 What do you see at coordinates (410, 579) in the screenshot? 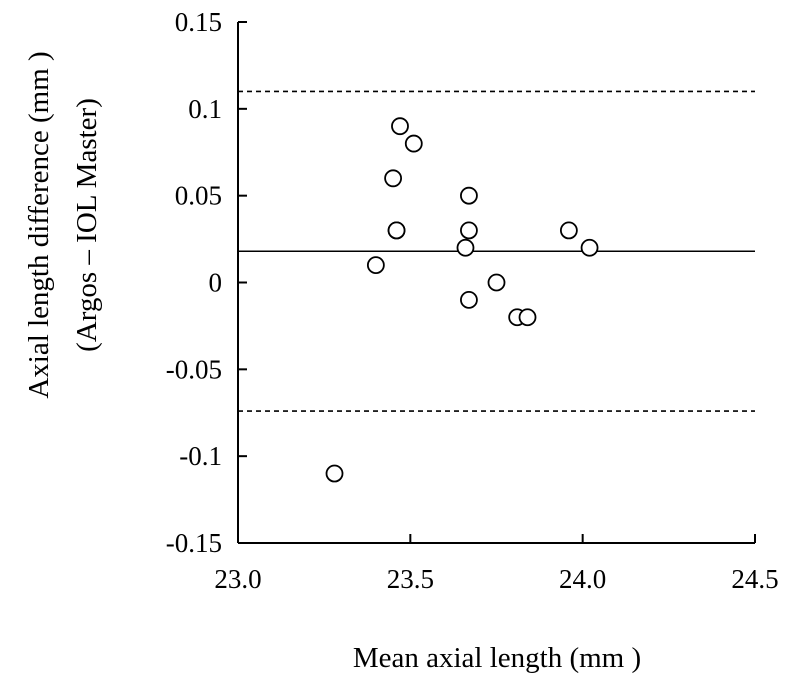
I see `x-tick-label: 23.5` at bounding box center [410, 579].